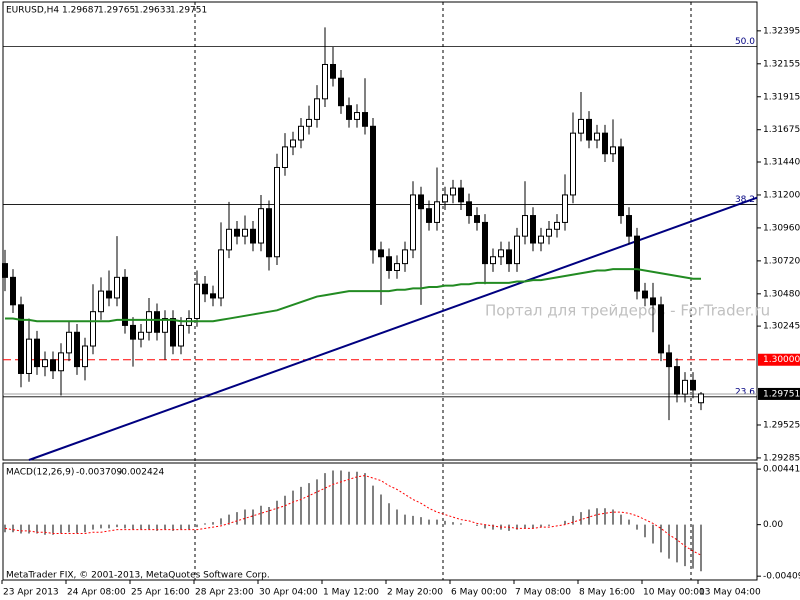 The width and height of the screenshot is (800, 600). I want to click on current-price-box, so click(779, 393).